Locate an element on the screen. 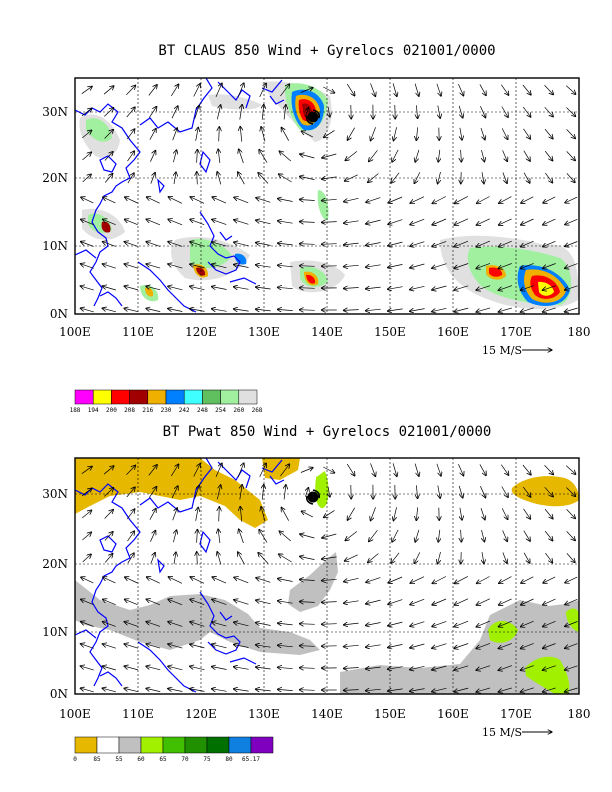 The image size is (612, 792). x-tick-label: 140E is located at coordinates (327, 332).